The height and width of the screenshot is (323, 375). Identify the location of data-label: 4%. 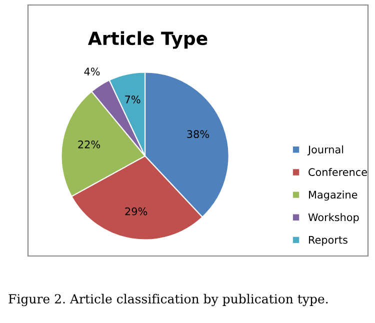
(92, 72).